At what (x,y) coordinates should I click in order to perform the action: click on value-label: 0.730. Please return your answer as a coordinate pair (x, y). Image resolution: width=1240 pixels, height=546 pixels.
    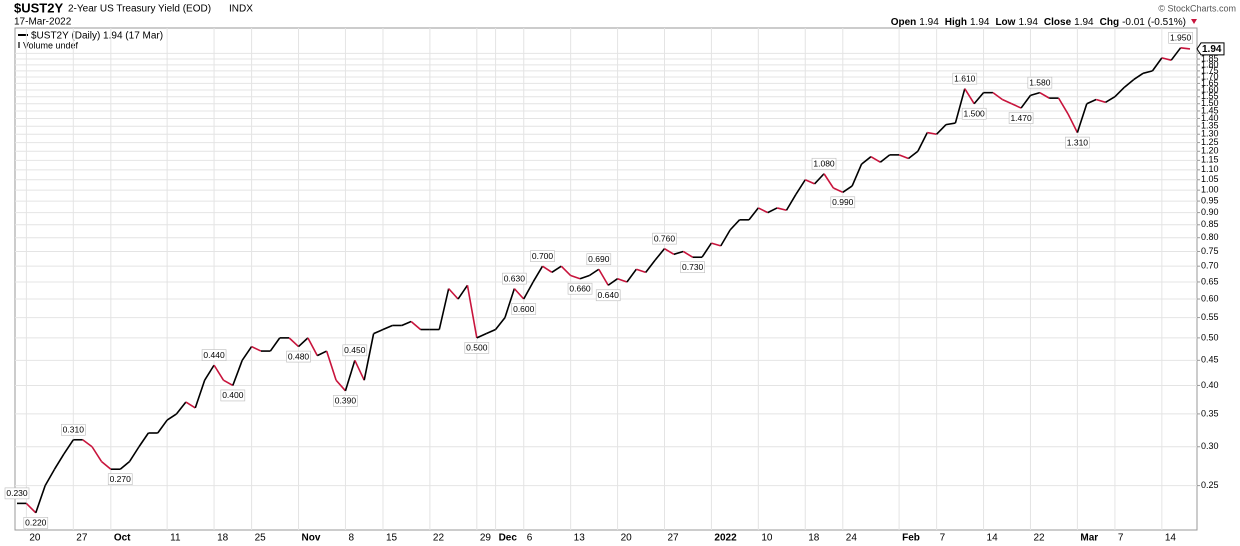
    Looking at the image, I should click on (693, 267).